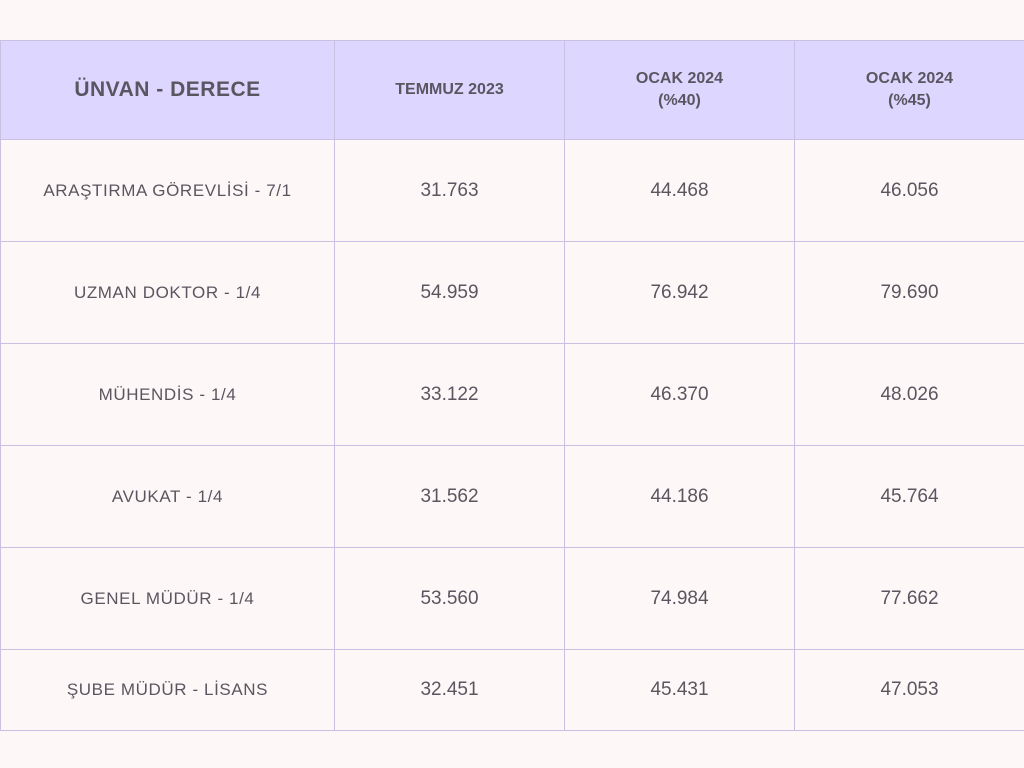 Image resolution: width=1024 pixels, height=768 pixels. Describe the element at coordinates (167, 394) in the screenshot. I see `row-title-cell: MÜHENDİS - 1/4` at that location.